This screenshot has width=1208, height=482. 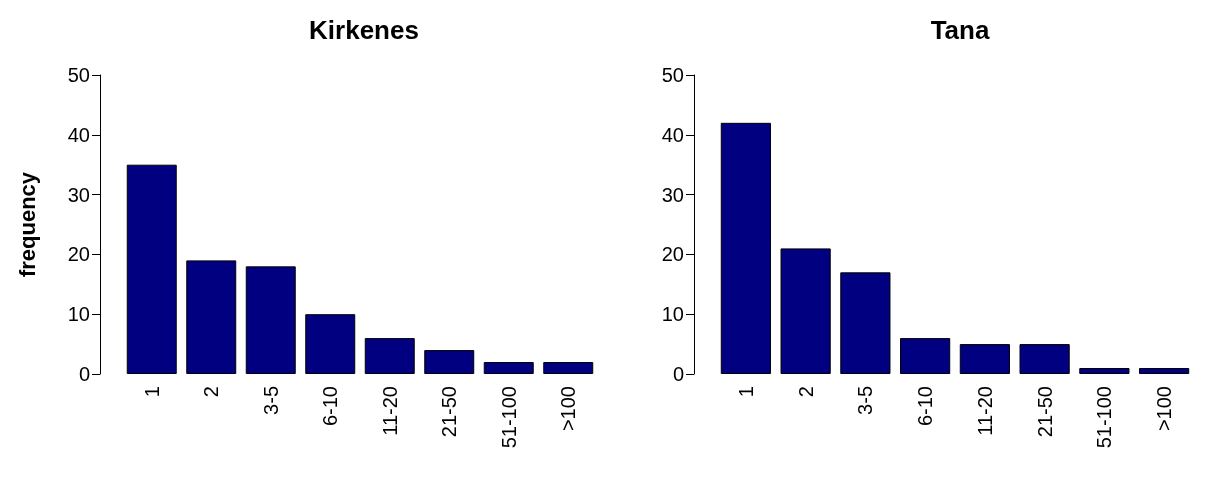 What do you see at coordinates (27, 224) in the screenshot?
I see `y-axis-title: frequency` at bounding box center [27, 224].